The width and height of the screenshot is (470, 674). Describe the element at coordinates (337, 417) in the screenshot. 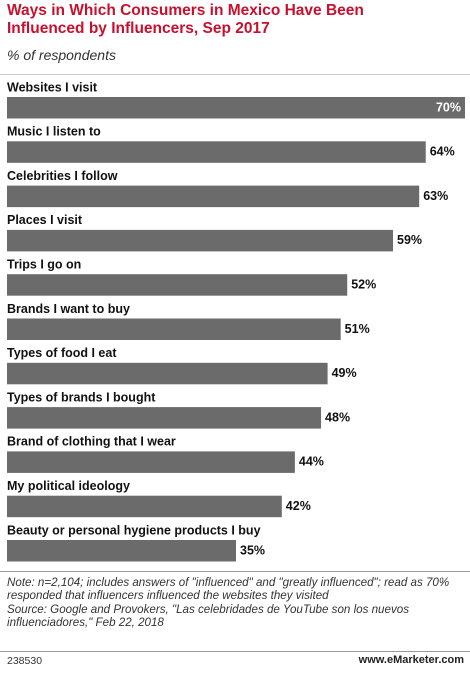

I see `value-label: 48%` at that location.